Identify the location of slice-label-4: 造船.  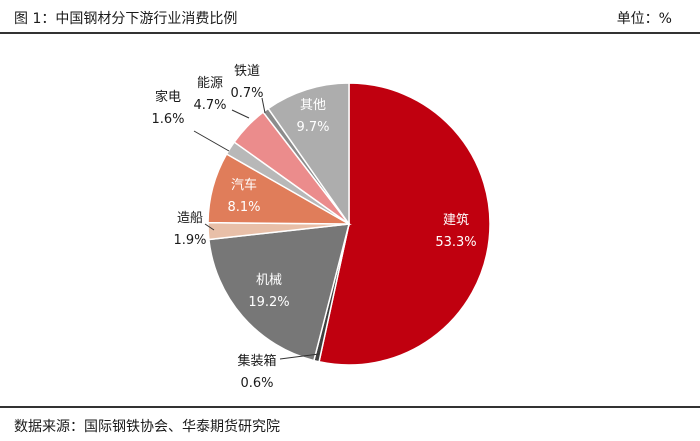
(190, 218).